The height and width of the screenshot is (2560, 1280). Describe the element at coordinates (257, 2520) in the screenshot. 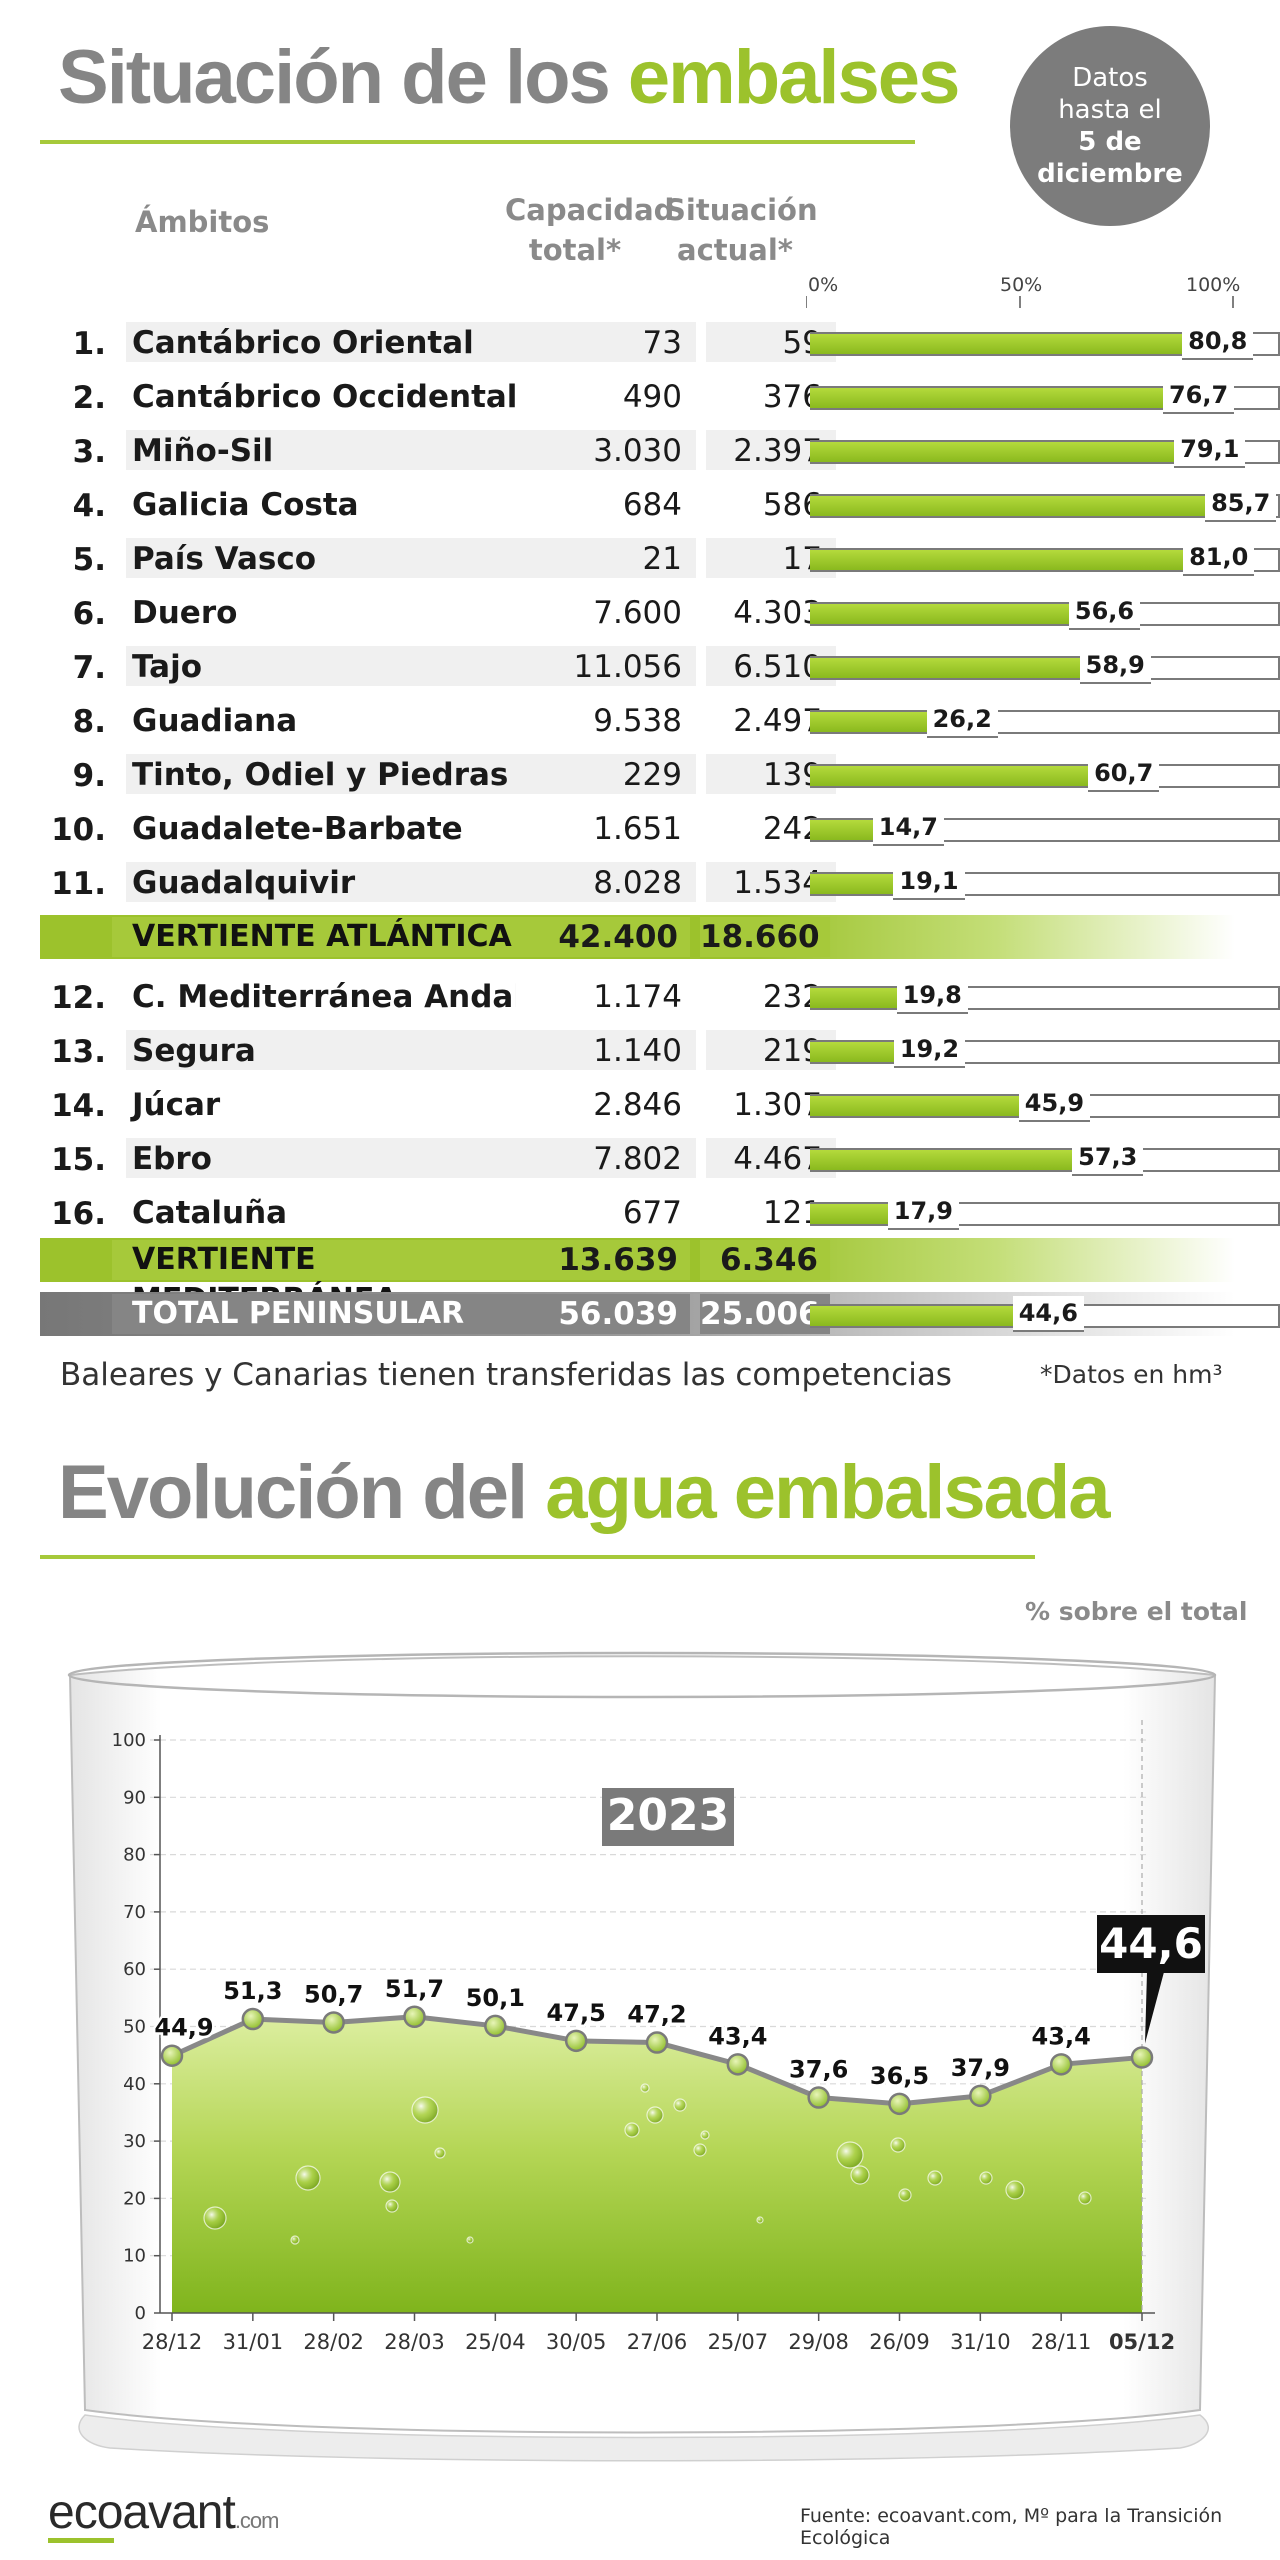

I see `logo-suffix: .com` at that location.